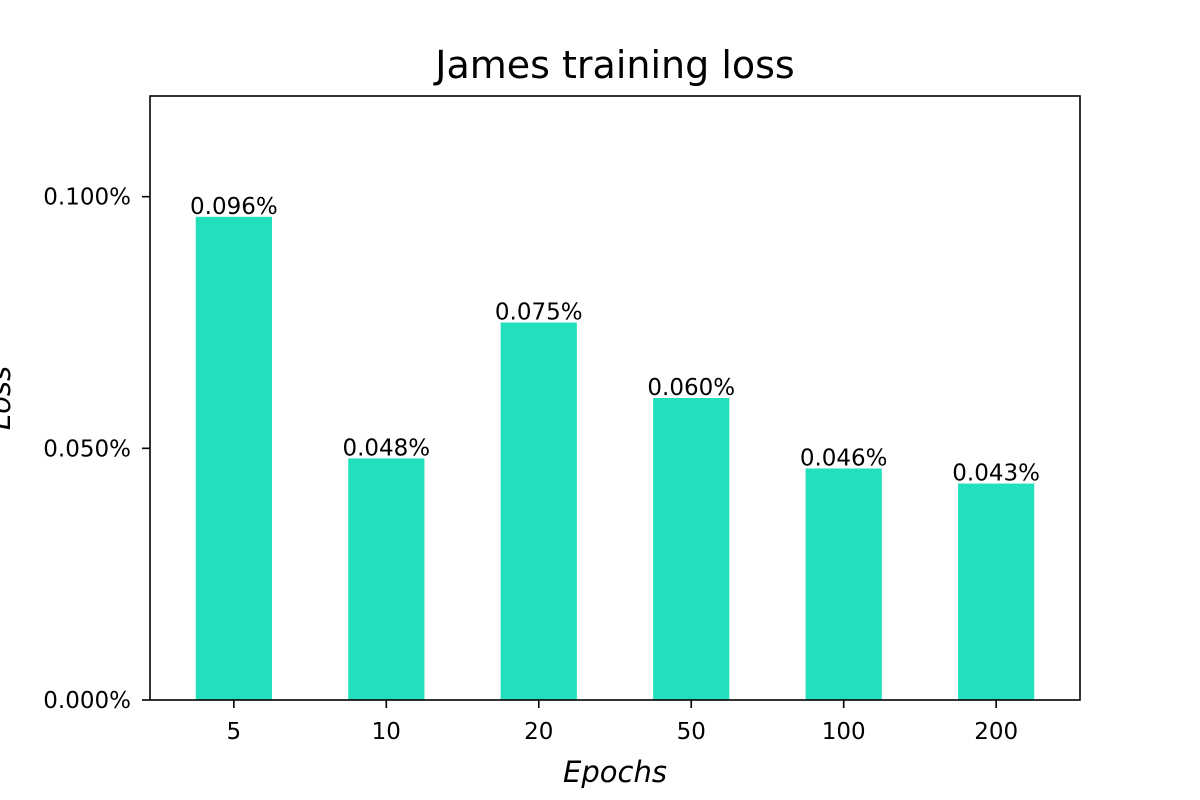 The height and width of the screenshot is (800, 1200). What do you see at coordinates (615, 772) in the screenshot?
I see `x-axis-label: Epochs` at bounding box center [615, 772].